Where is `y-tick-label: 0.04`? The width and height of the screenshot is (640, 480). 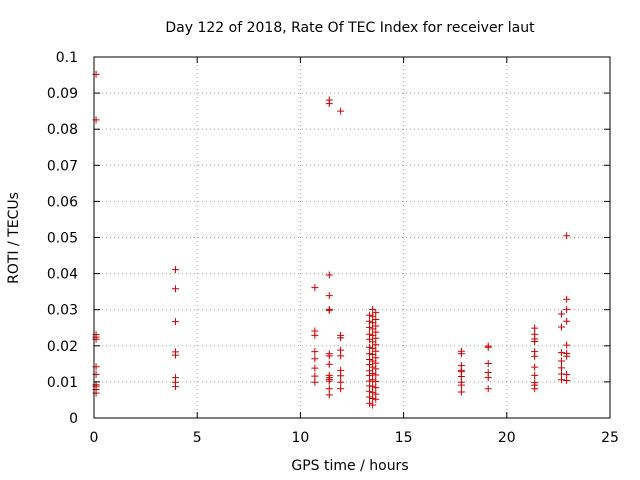
y-tick-label: 0.04 is located at coordinates (62, 275).